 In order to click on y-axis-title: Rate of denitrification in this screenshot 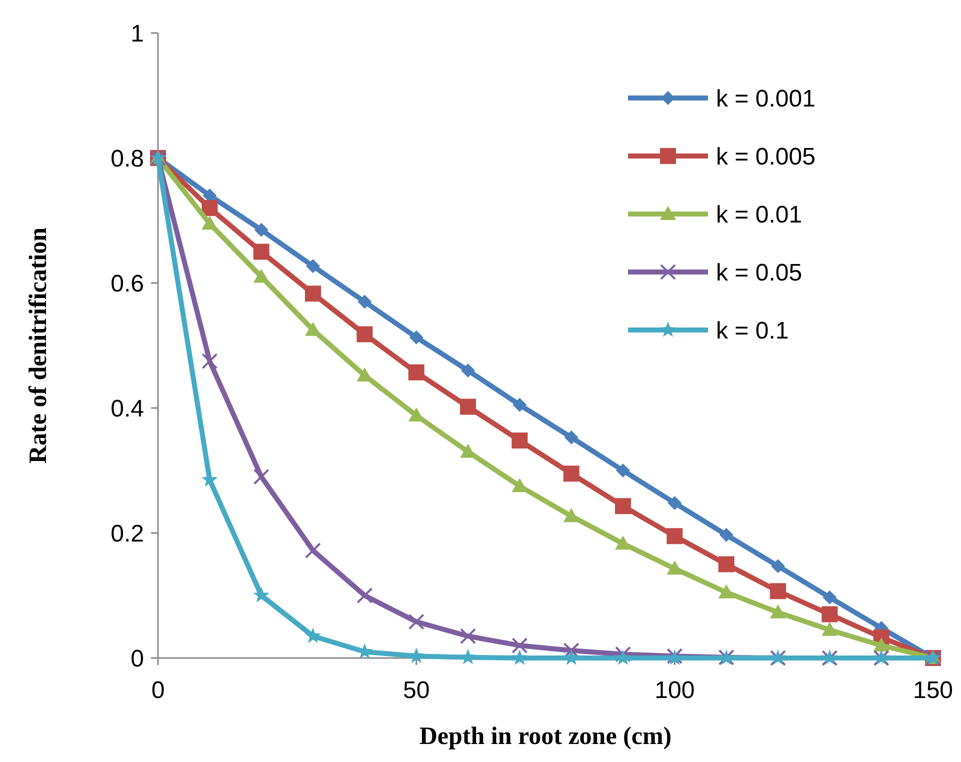, I will do `click(38, 345)`.